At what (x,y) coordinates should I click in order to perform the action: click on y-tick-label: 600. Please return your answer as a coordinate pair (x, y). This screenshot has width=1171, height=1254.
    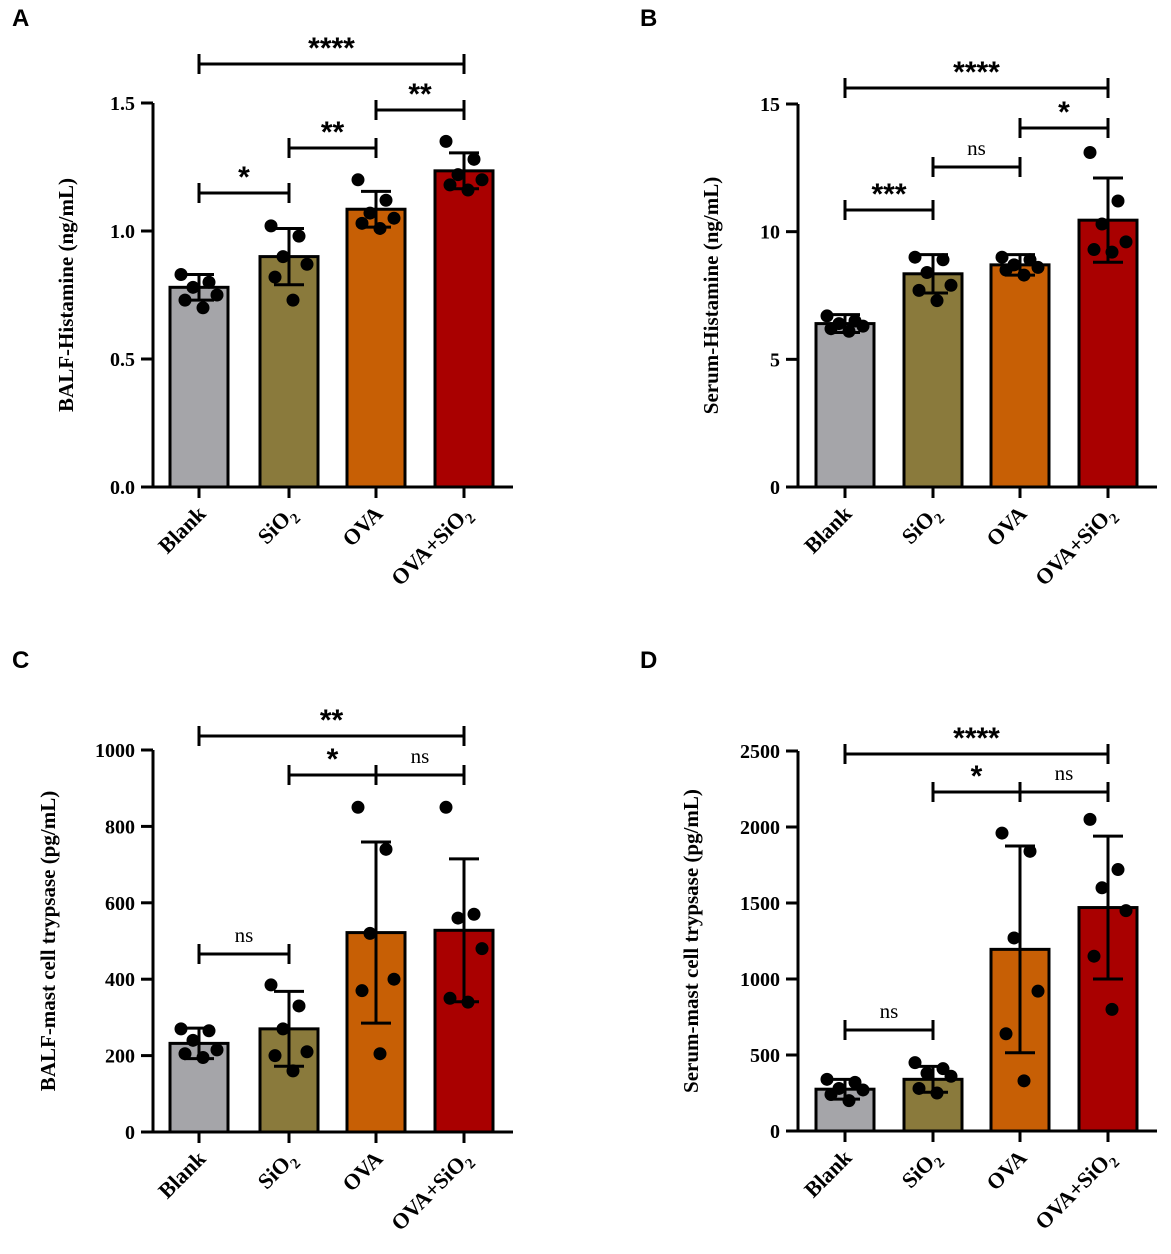
    Looking at the image, I should click on (120, 904).